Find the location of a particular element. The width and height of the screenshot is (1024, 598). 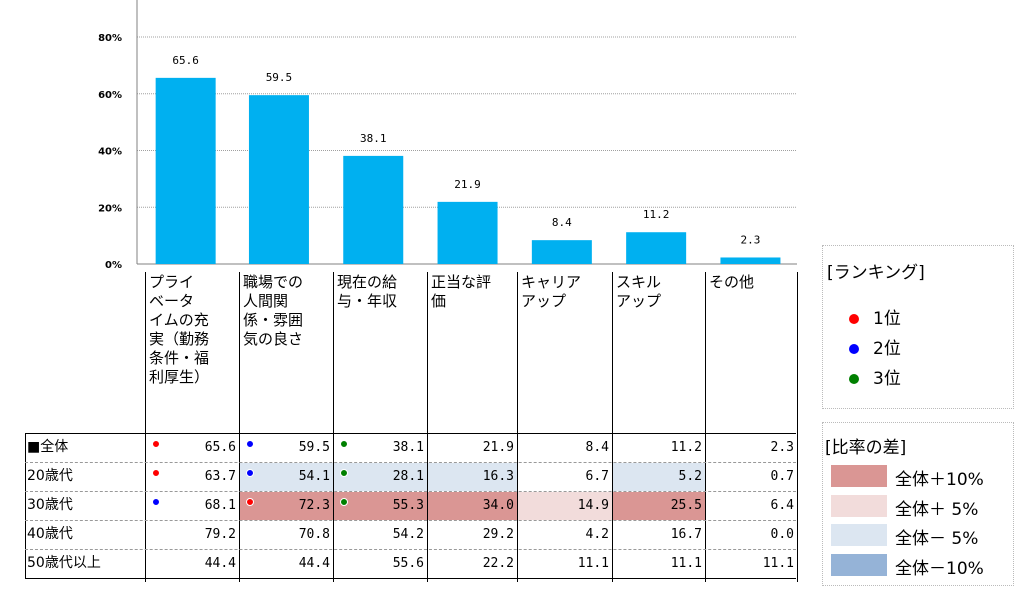

table-cell: 4.2 is located at coordinates (597, 534).